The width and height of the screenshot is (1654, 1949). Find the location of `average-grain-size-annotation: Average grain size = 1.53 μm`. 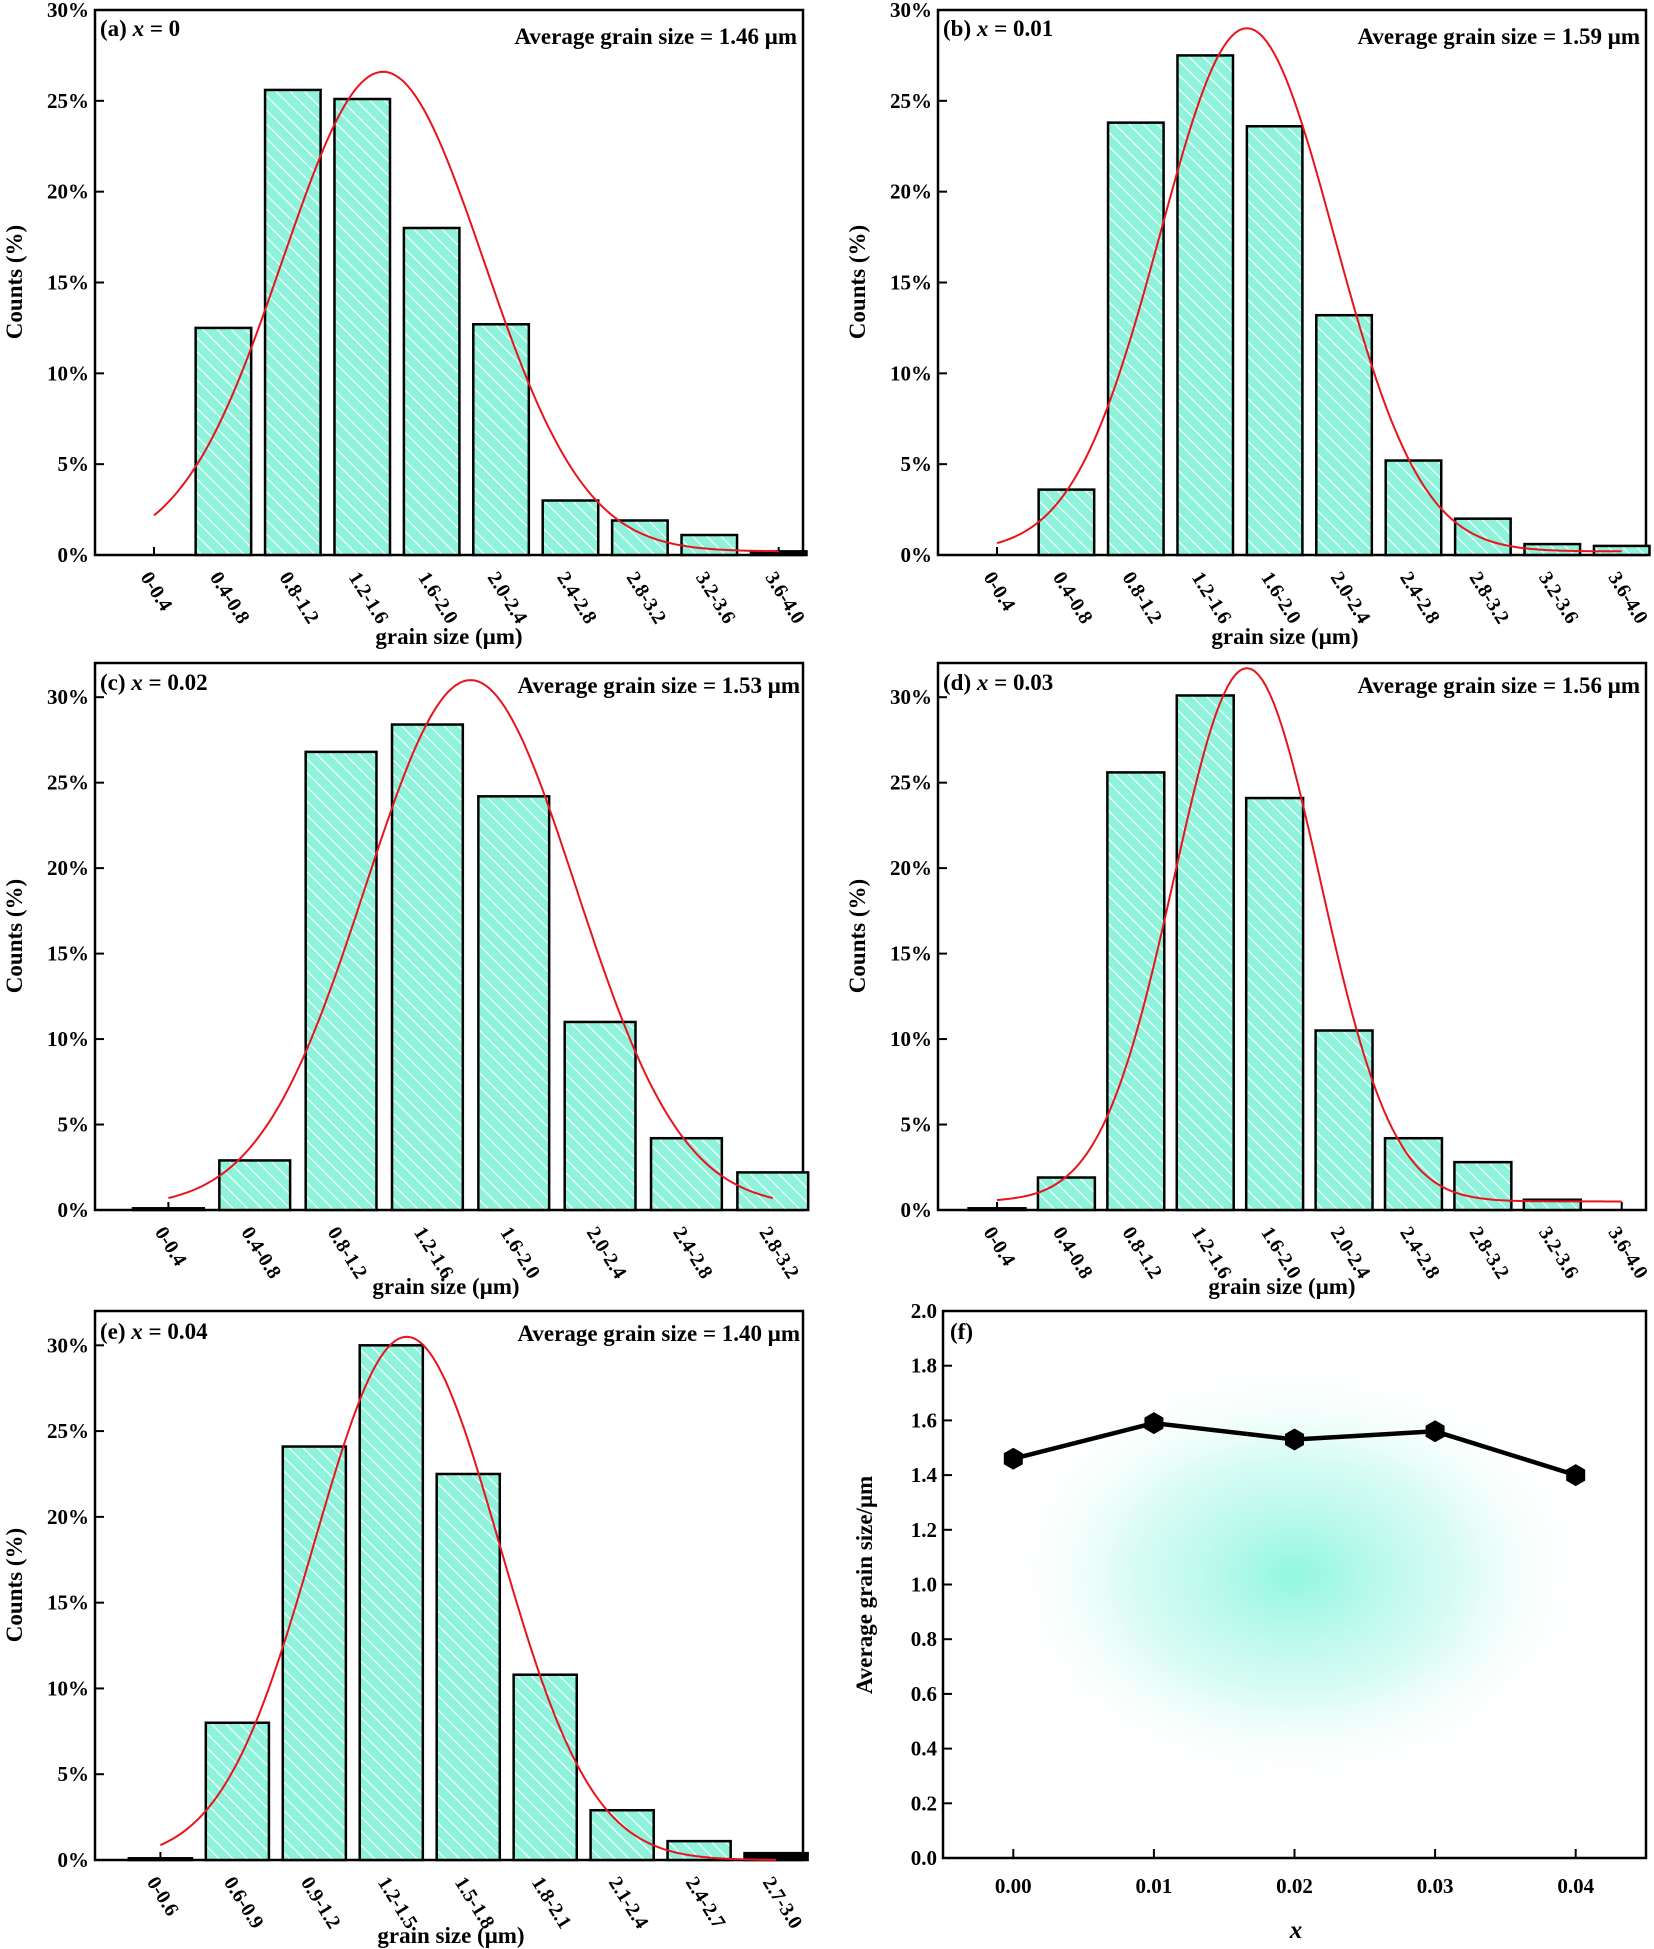

average-grain-size-annotation: Average grain size = 1.53 μm is located at coordinates (659, 685).